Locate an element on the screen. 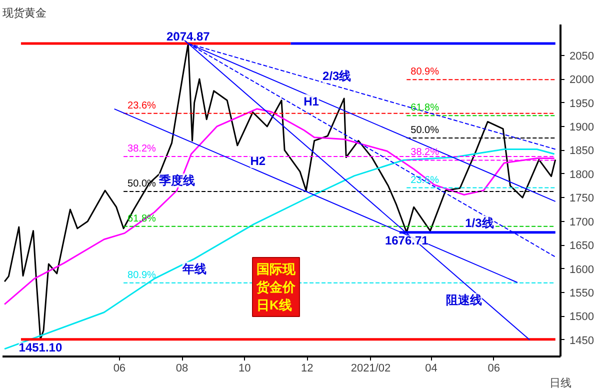 The image size is (600, 392). annotation: 国际现货金价日K线 is located at coordinates (276, 287).